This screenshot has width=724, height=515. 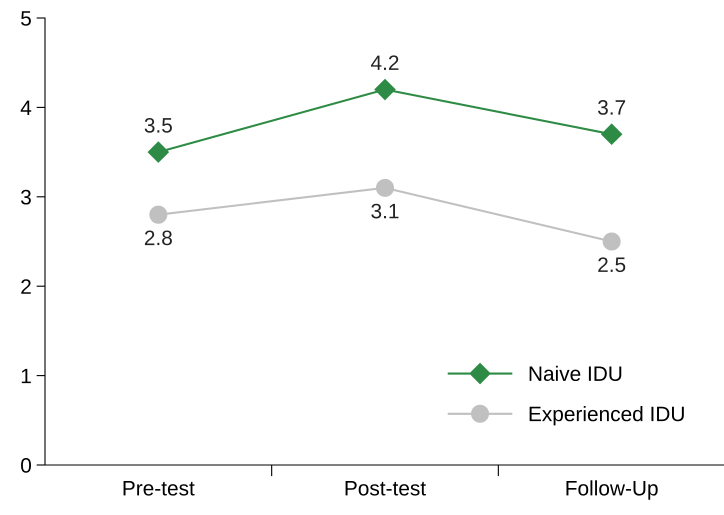 I want to click on data-label: 4.2, so click(x=384, y=62).